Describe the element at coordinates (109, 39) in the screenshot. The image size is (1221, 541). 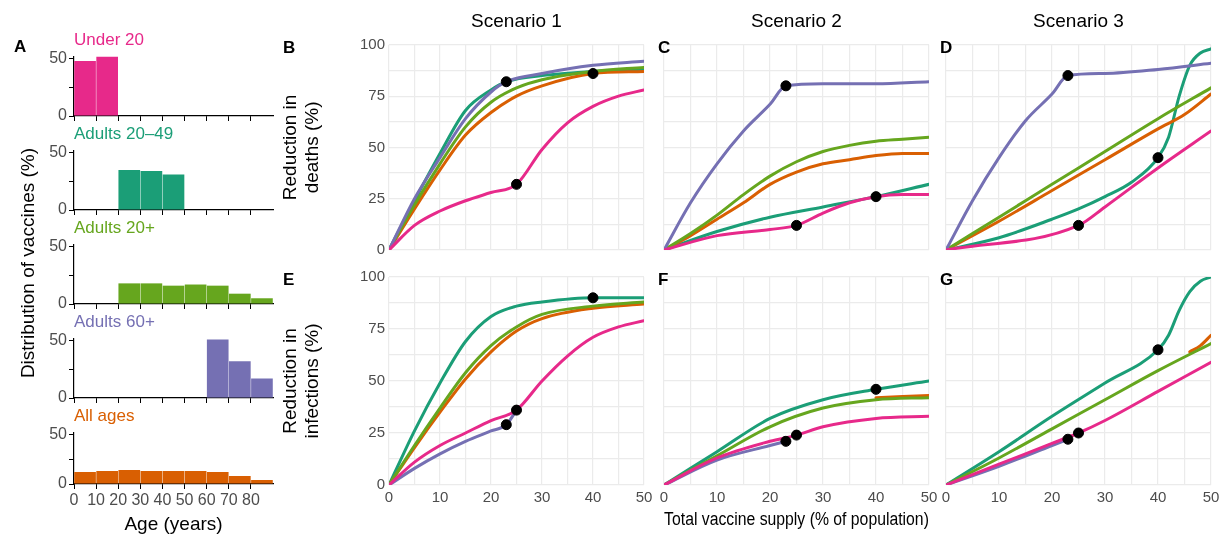
I see `chart-title: Under 20` at that location.